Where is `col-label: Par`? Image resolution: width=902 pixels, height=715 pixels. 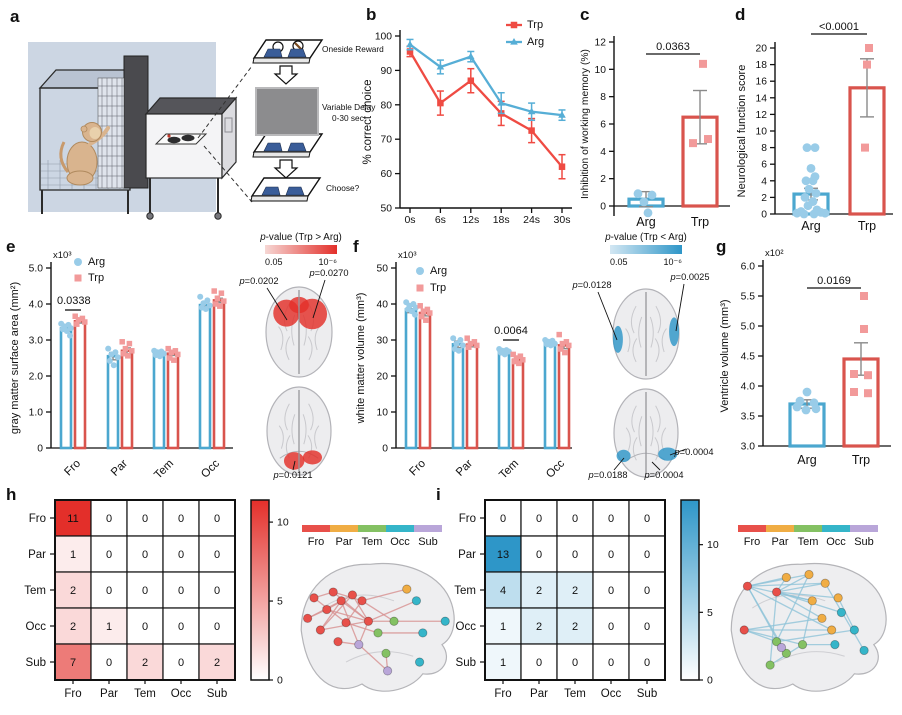 col-label: Par is located at coordinates (109, 694).